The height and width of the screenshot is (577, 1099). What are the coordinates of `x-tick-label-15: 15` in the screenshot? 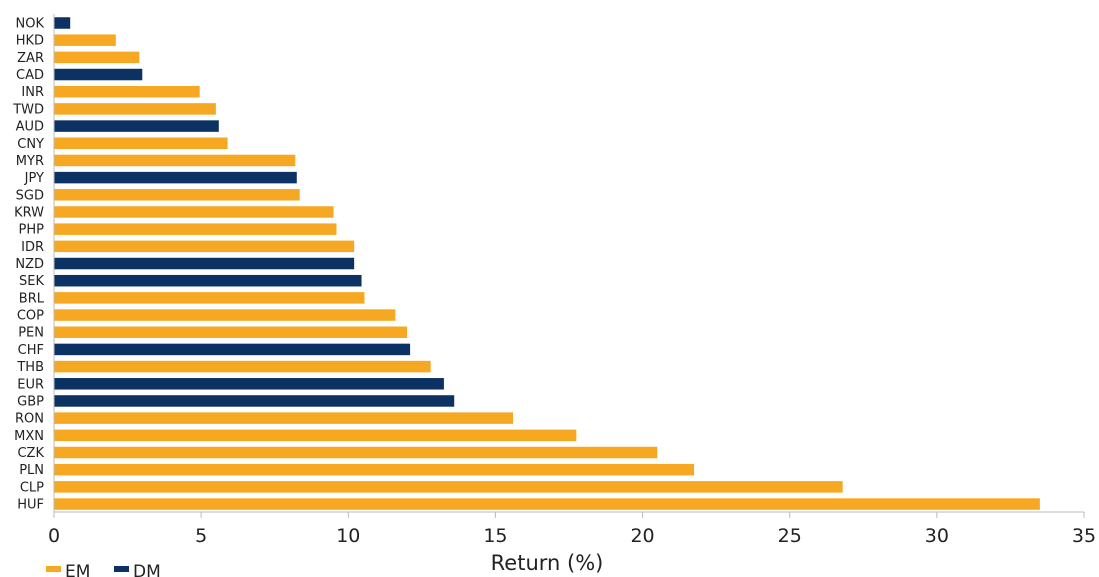 It's located at (495, 536).